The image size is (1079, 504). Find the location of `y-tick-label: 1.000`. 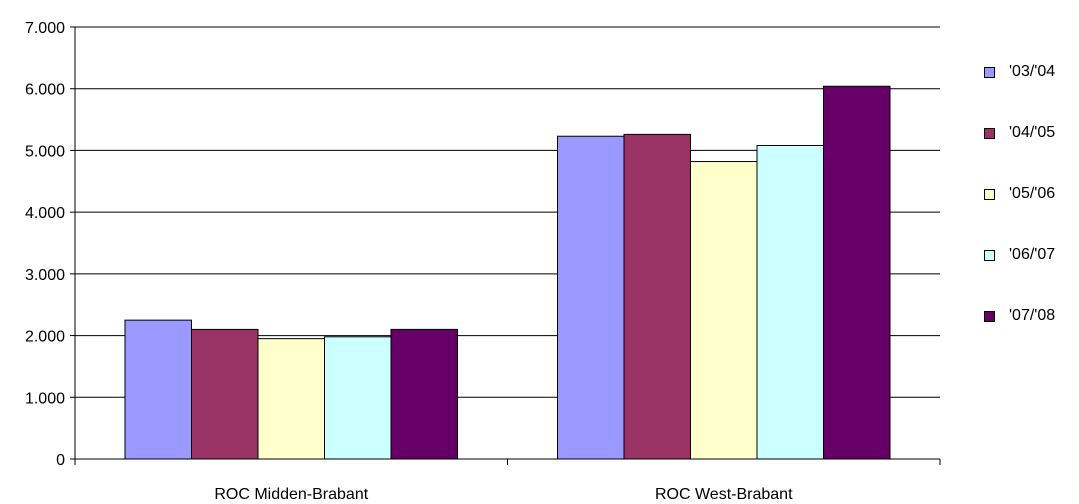

y-tick-label: 1.000 is located at coordinates (45, 398).